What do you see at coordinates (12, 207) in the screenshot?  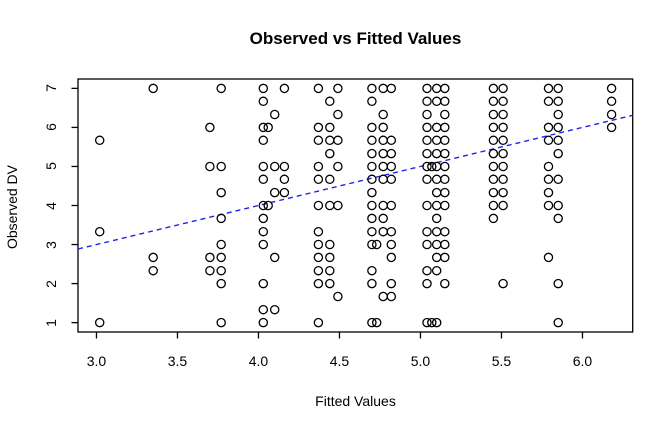 I see `y-axis-label: Observed DV` at bounding box center [12, 207].